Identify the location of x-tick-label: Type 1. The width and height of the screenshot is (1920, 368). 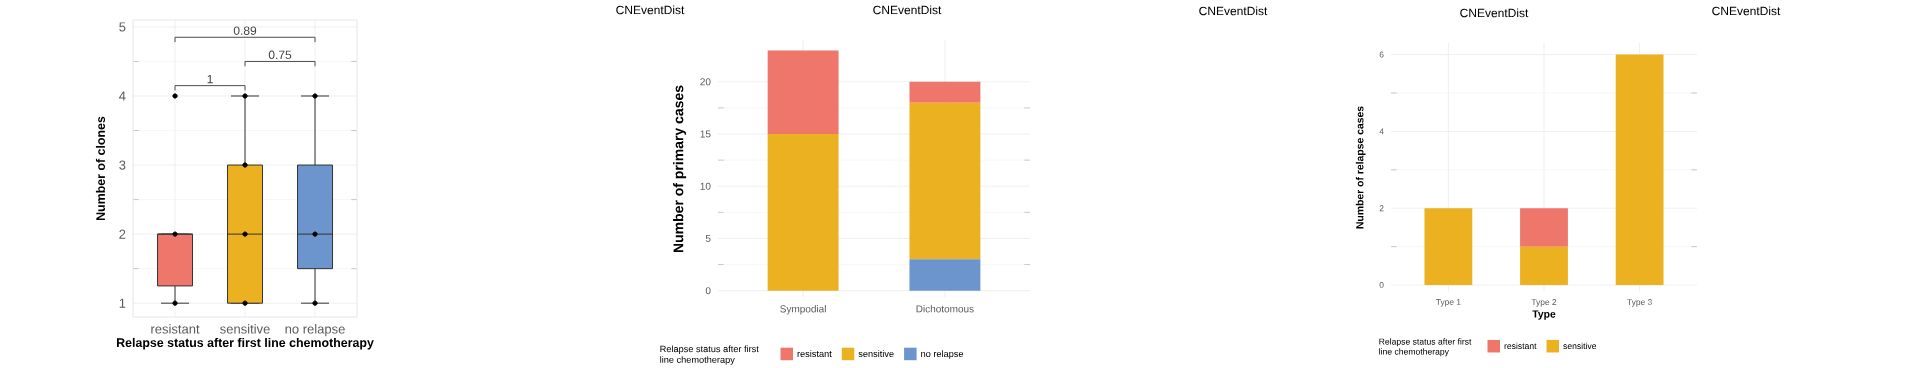
(1448, 303).